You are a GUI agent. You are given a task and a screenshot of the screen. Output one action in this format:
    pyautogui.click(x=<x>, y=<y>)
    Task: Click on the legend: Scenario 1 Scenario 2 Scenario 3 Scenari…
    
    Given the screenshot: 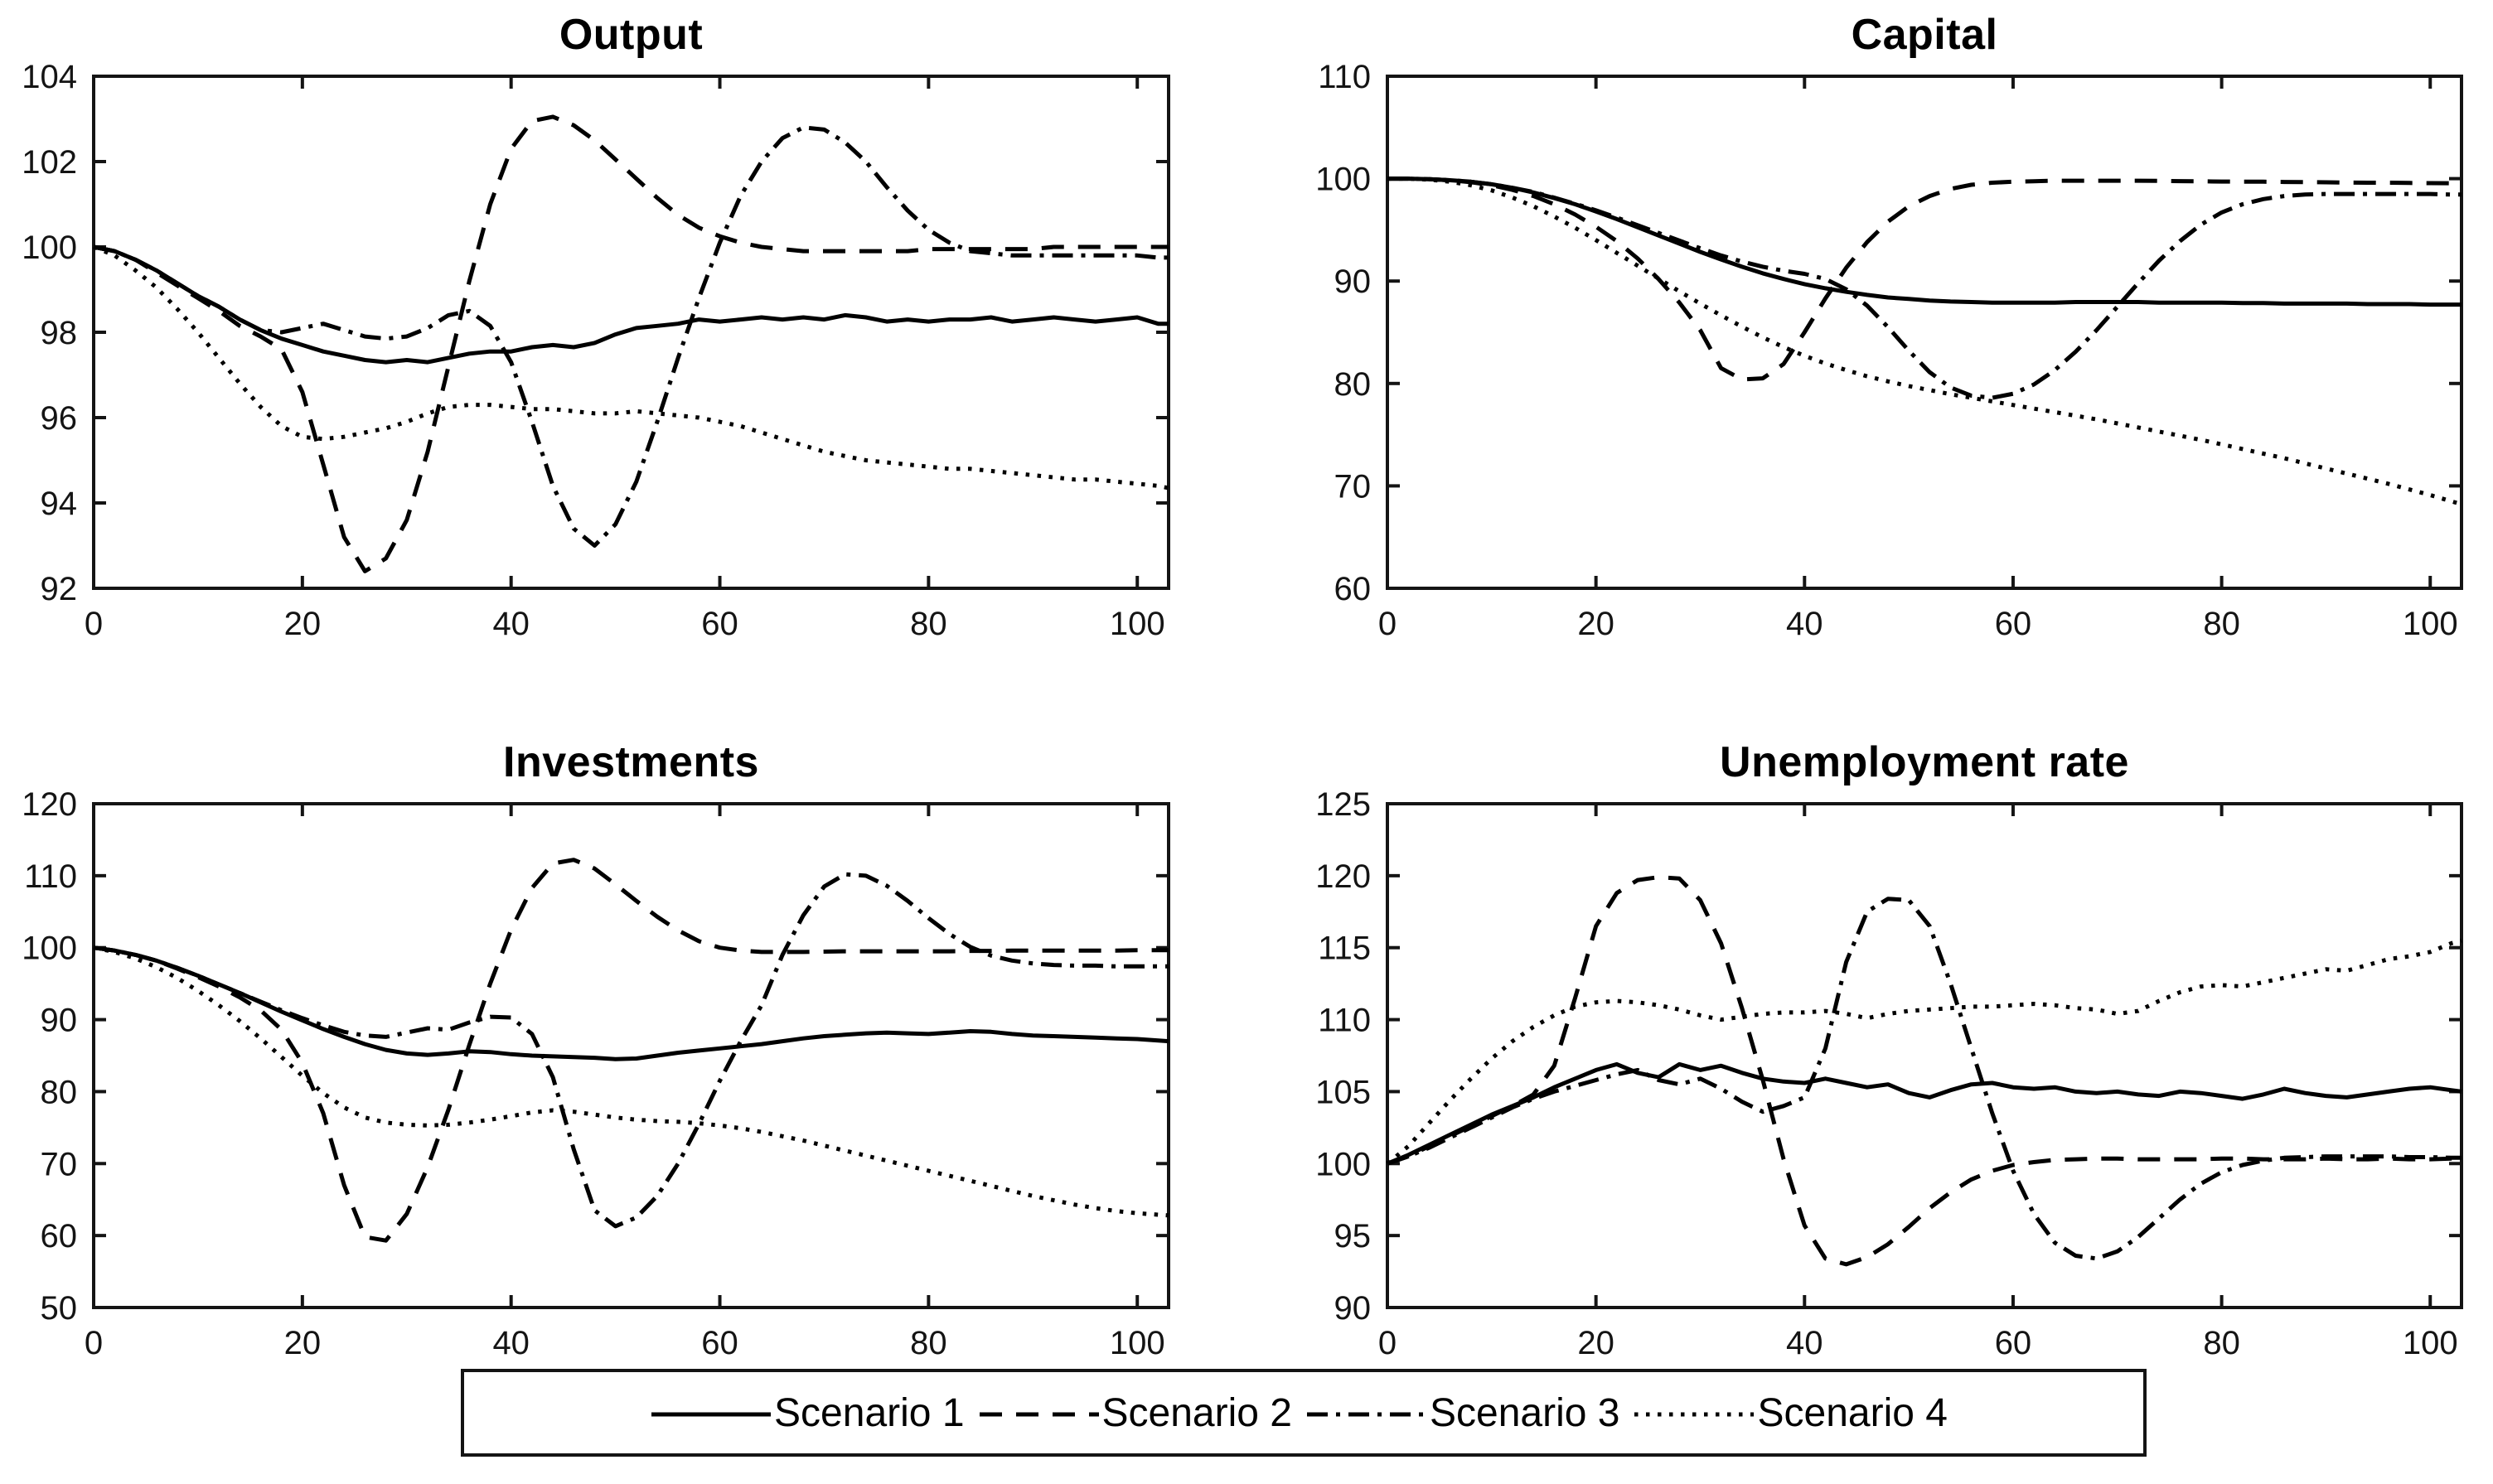 What is the action you would take?
    pyautogui.click(x=1304, y=1413)
    